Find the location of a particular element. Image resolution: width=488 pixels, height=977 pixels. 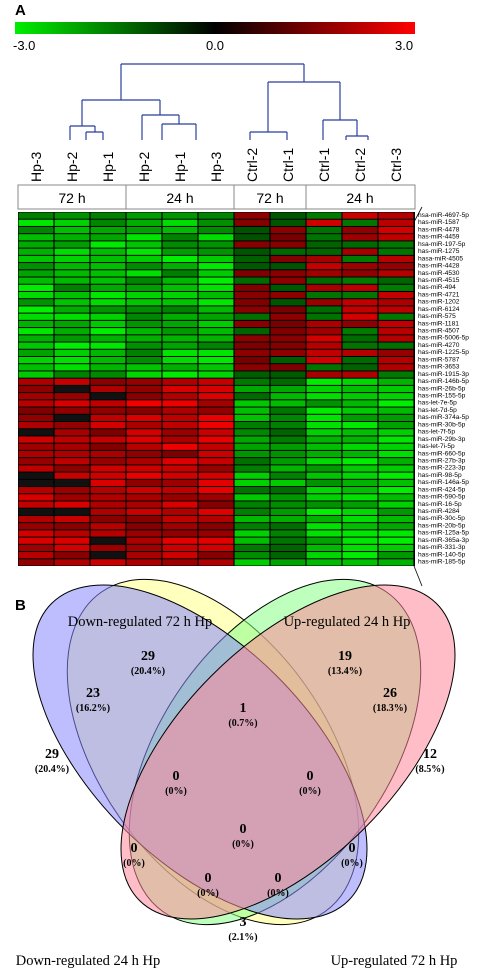

mirna-label: has-miR-155-5p is located at coordinates (442, 396).